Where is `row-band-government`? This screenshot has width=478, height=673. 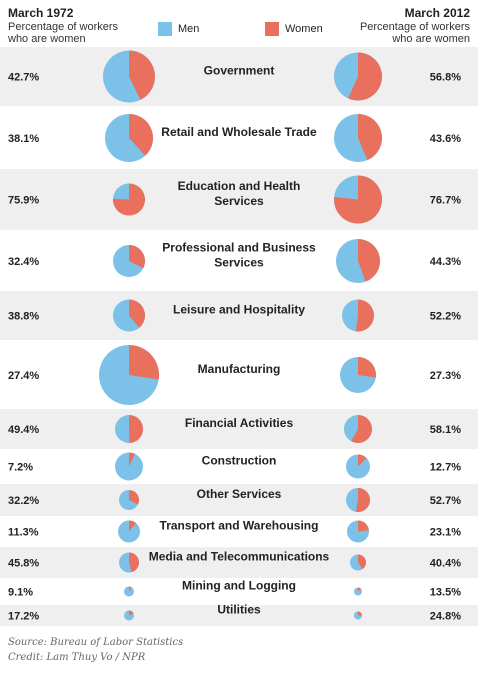
row-band-government is located at coordinates (239, 76).